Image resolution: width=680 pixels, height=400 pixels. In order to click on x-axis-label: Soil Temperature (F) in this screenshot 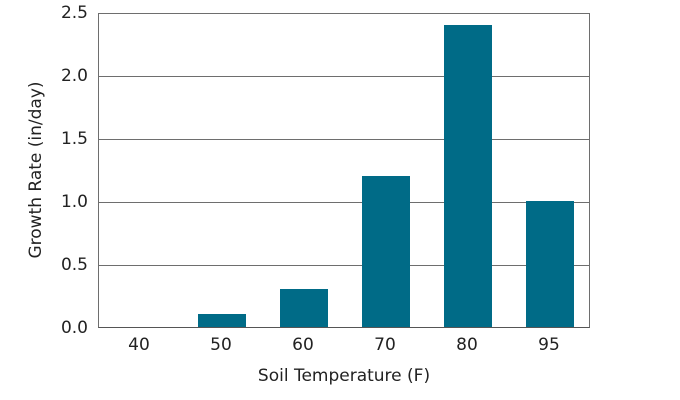, I will do `click(344, 376)`.